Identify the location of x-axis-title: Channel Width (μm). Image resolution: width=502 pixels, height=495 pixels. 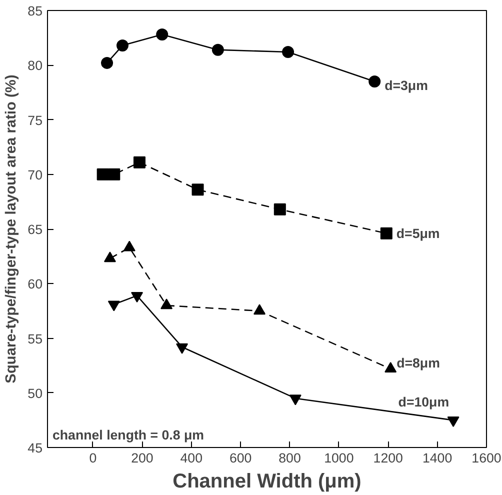
(267, 481).